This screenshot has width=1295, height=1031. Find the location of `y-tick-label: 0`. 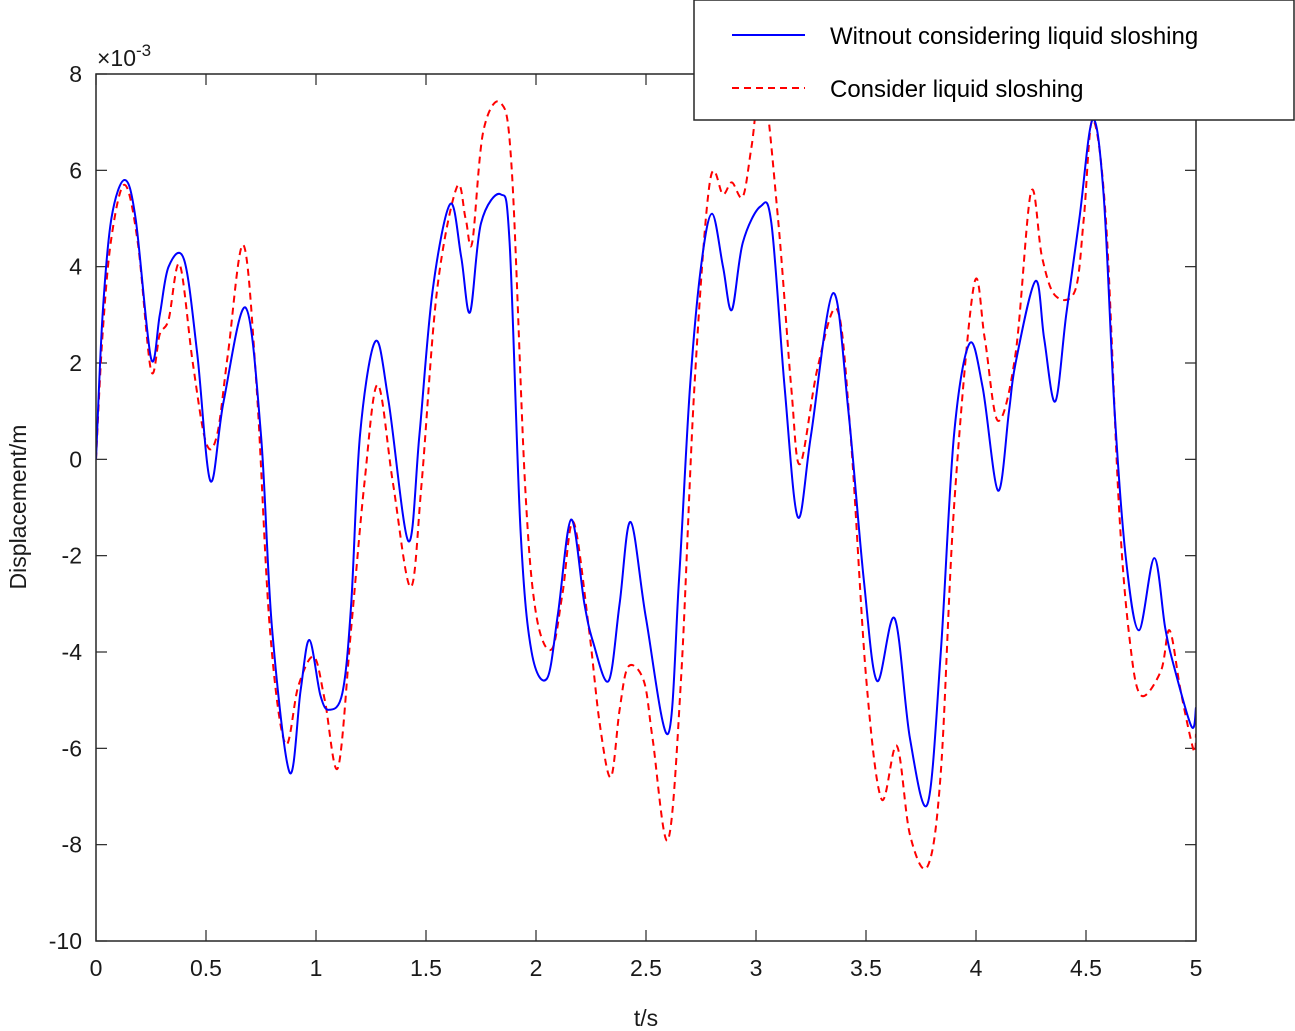

y-tick-label: 0 is located at coordinates (75, 459).